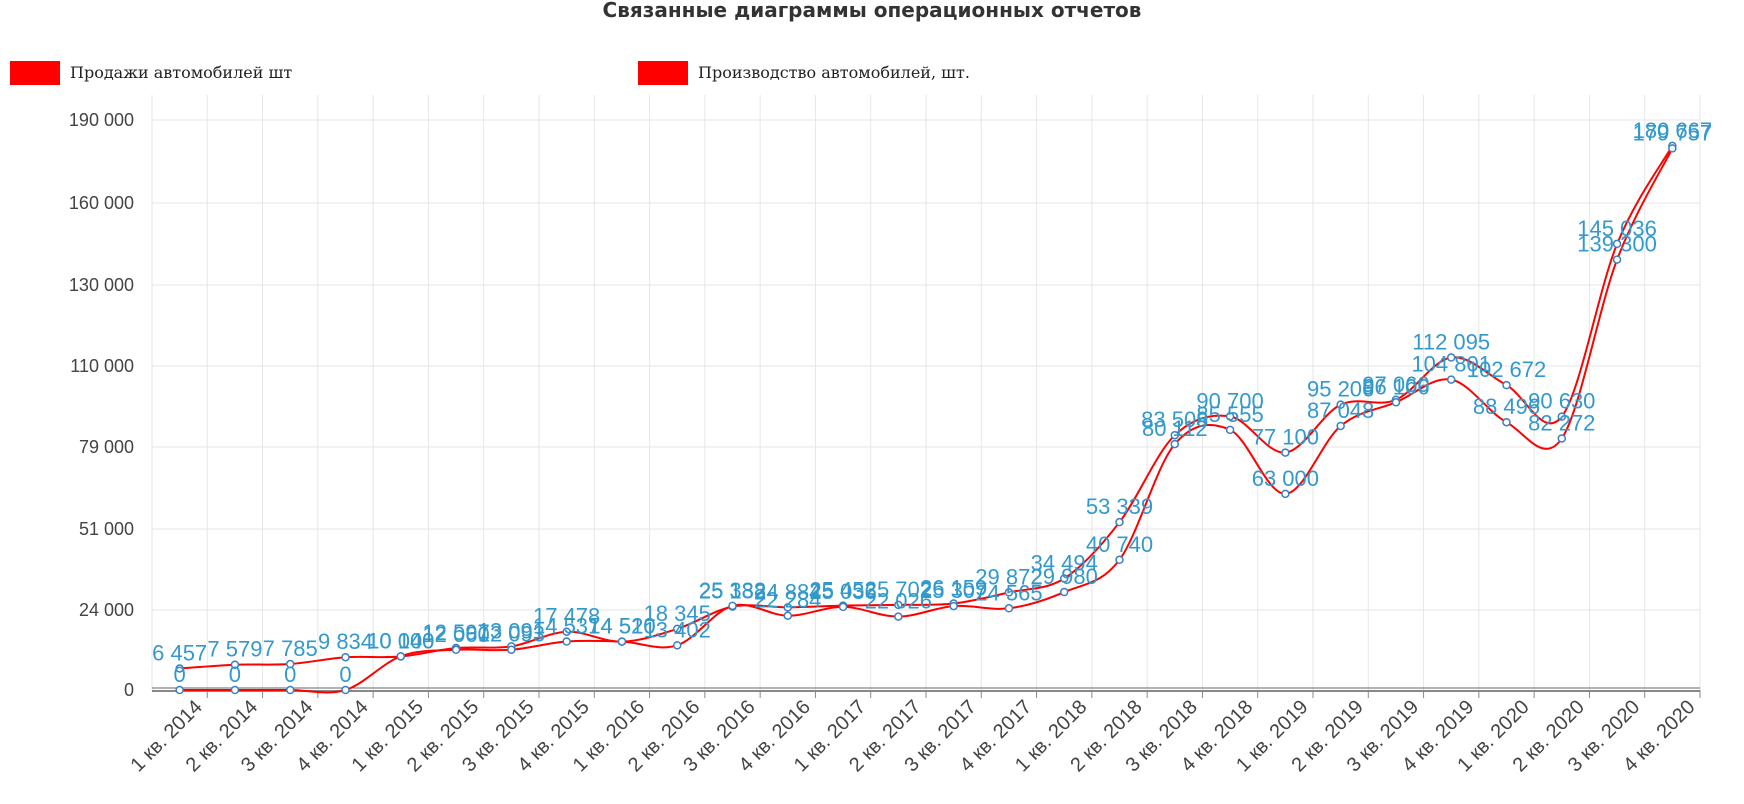 This screenshot has width=1744, height=804. I want to click on y-tick-label: 160 000, so click(101, 203).